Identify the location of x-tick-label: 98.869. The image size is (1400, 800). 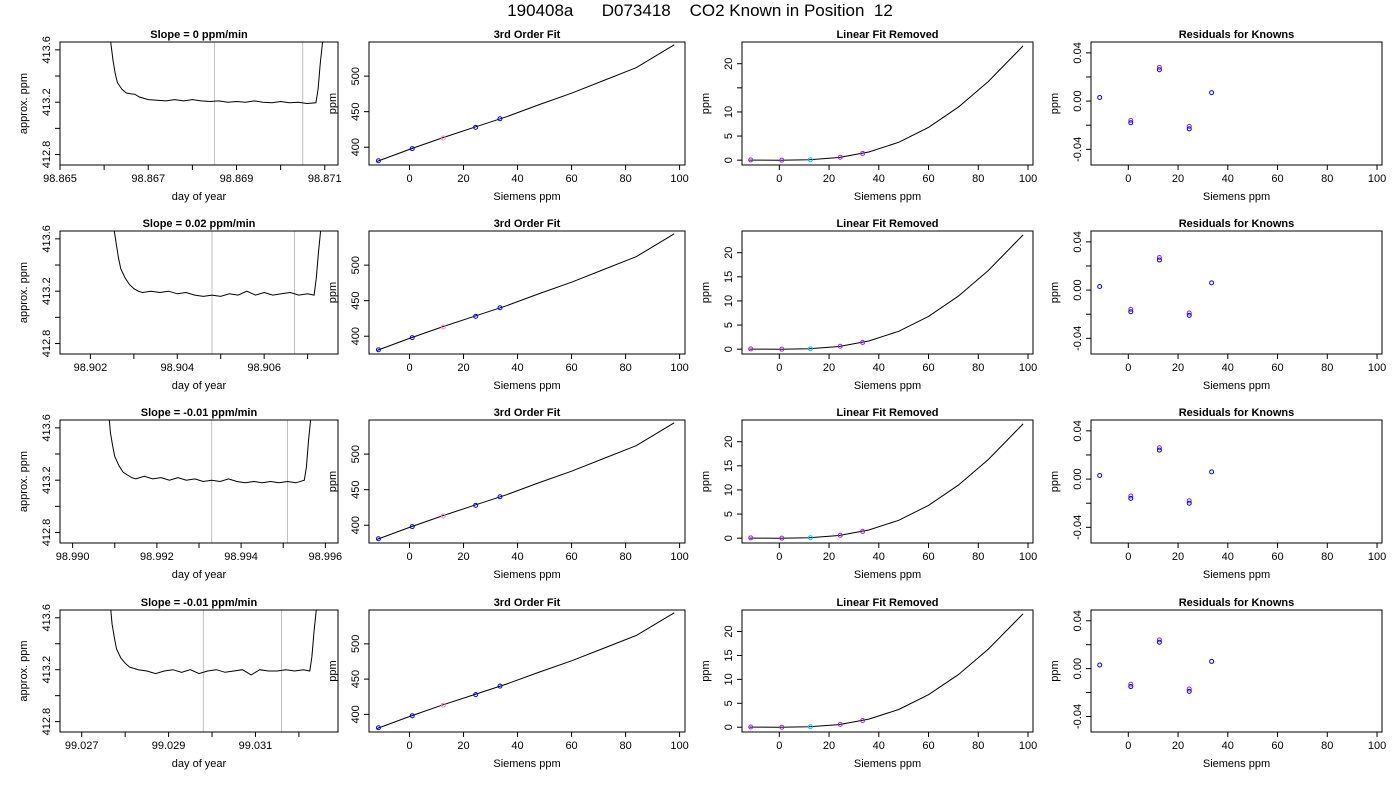
(237, 179).